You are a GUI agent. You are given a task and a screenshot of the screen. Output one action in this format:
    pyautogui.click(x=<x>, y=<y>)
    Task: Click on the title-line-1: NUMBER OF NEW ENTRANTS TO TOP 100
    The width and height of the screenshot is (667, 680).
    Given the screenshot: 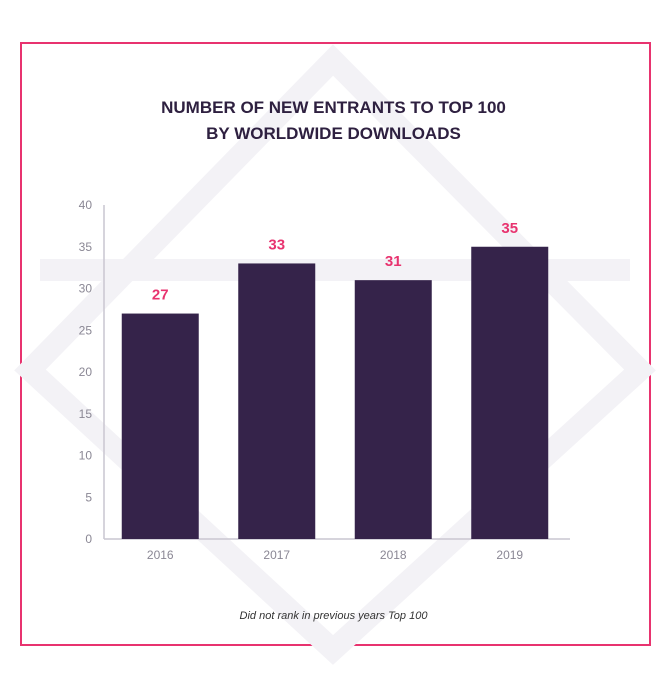 What is the action you would take?
    pyautogui.click(x=333, y=107)
    